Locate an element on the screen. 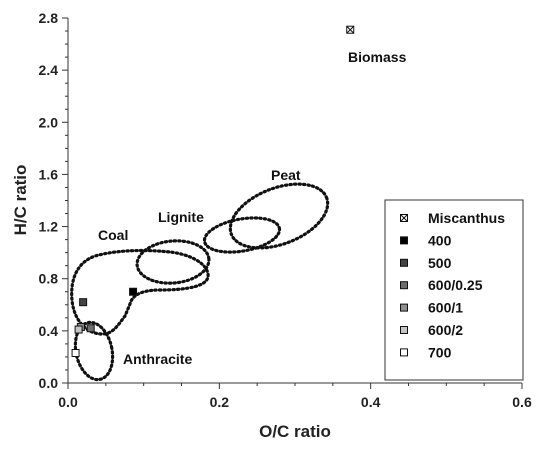 The image size is (550, 455). legend: Miscanthus 400 500 600/0.25 600/1 600/2 700 is located at coordinates (454, 290).